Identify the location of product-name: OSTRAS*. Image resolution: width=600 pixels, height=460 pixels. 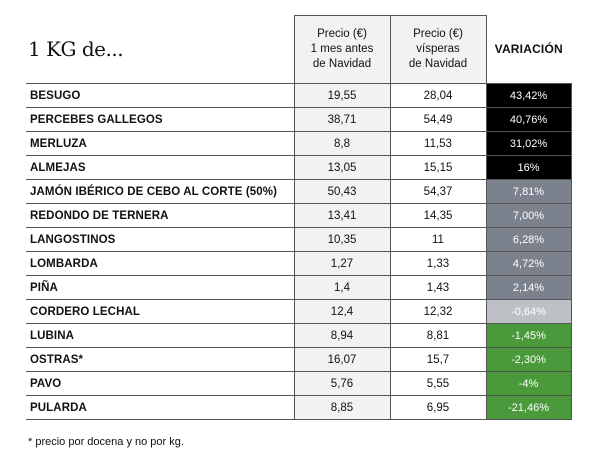
(160, 359).